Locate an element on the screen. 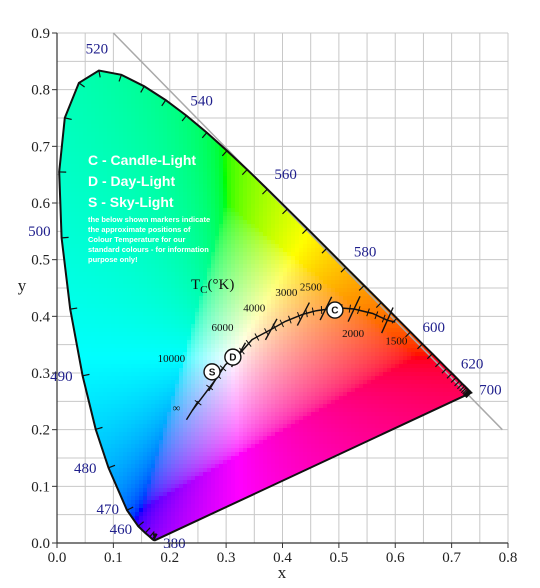 The height and width of the screenshot is (588, 540). legend-note-line: purpose only! is located at coordinates (113, 259).